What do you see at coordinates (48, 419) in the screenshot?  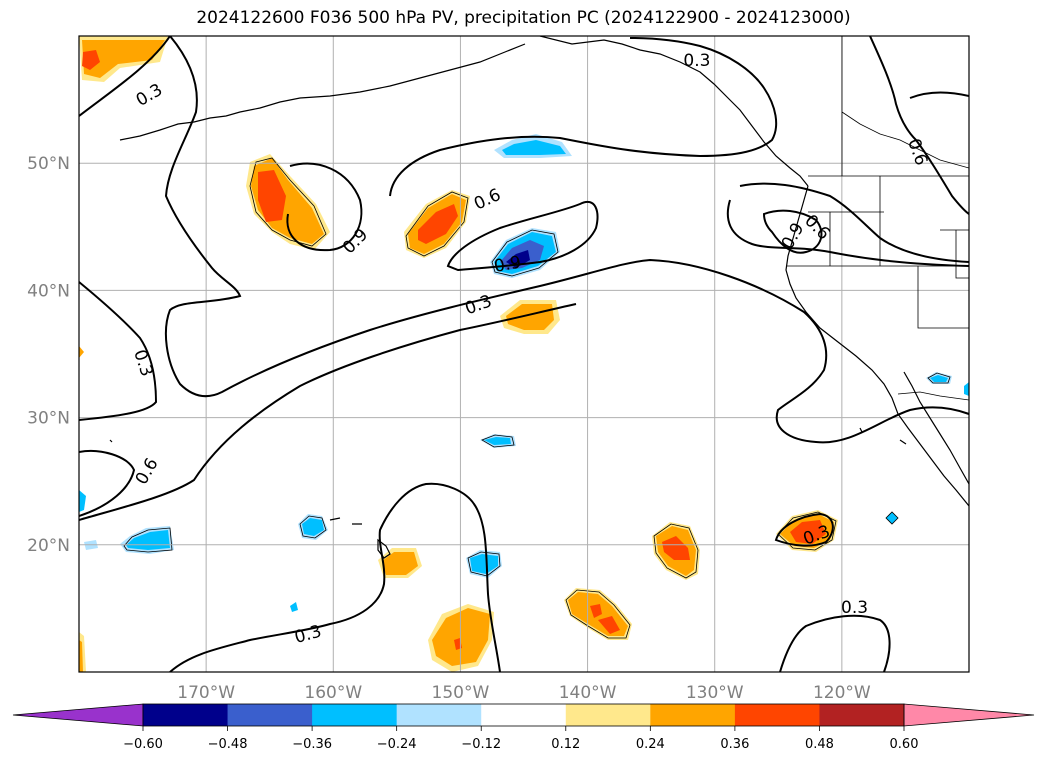 I see `lat-tick-label: 30°N` at bounding box center [48, 419].